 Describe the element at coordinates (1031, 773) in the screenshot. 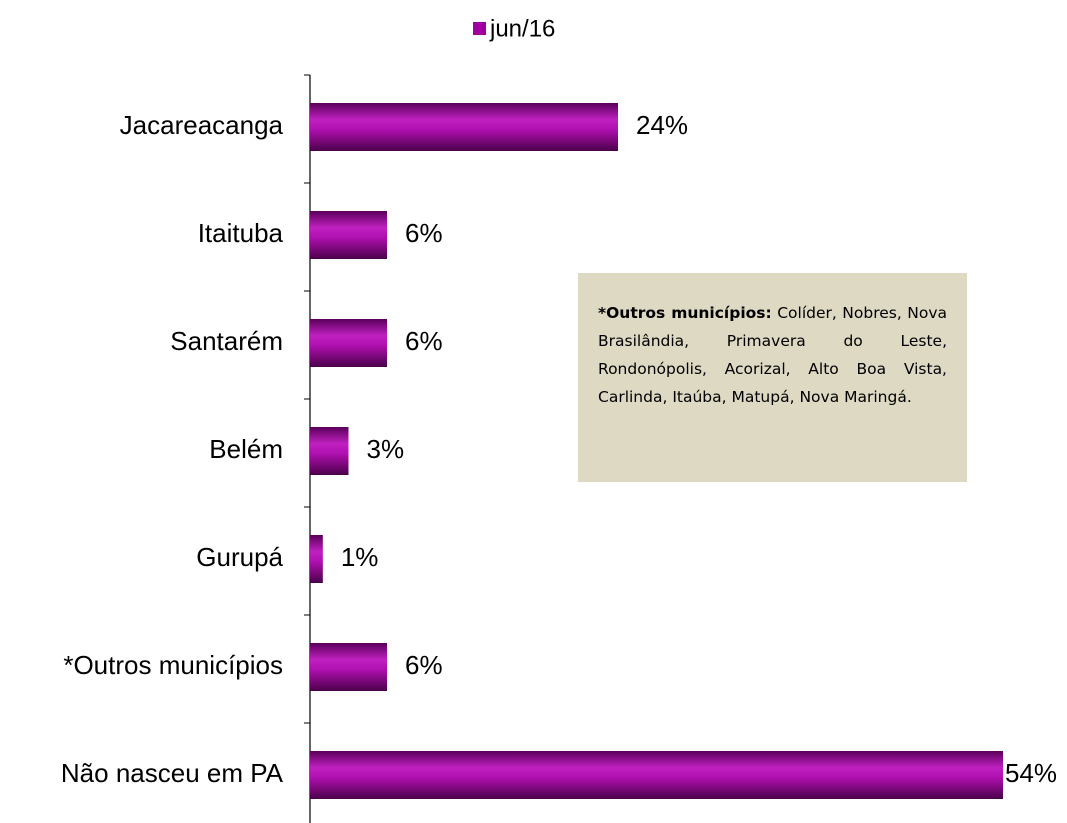

I see `value-label: 54%` at that location.